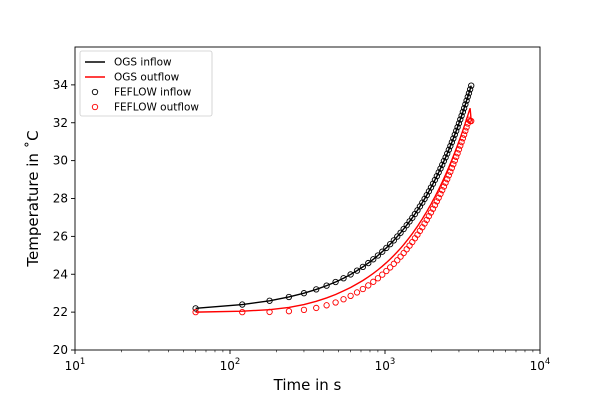 The width and height of the screenshot is (600, 400). What do you see at coordinates (60, 161) in the screenshot?
I see `y-tick-label: 30` at bounding box center [60, 161].